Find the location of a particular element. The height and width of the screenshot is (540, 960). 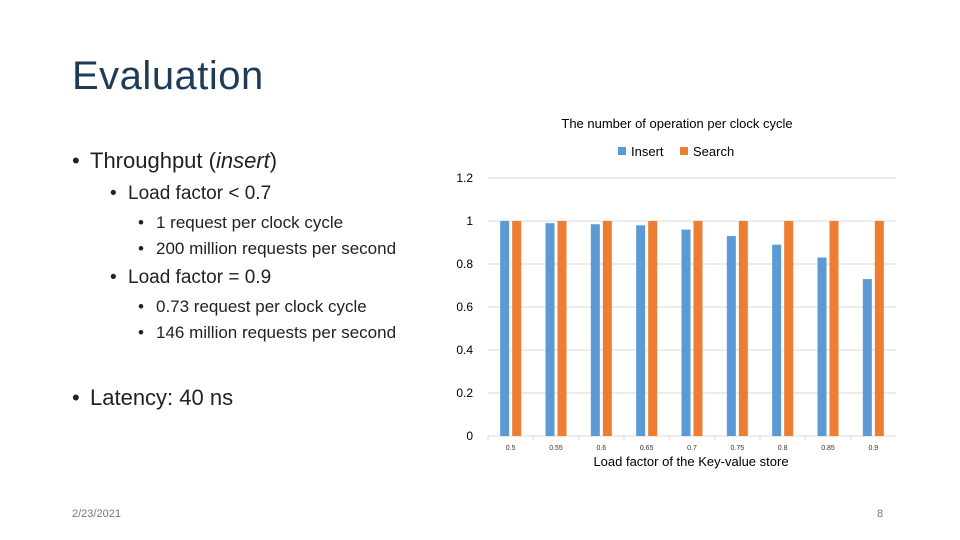

bar-insert-0.9 is located at coordinates (867, 357).